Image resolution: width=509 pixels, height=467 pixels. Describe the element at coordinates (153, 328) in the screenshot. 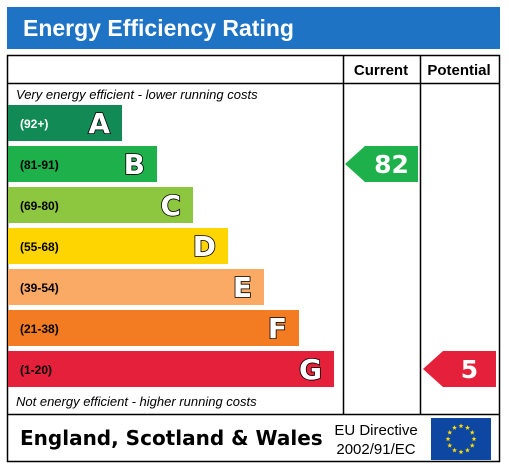

I see `band-f` at that location.